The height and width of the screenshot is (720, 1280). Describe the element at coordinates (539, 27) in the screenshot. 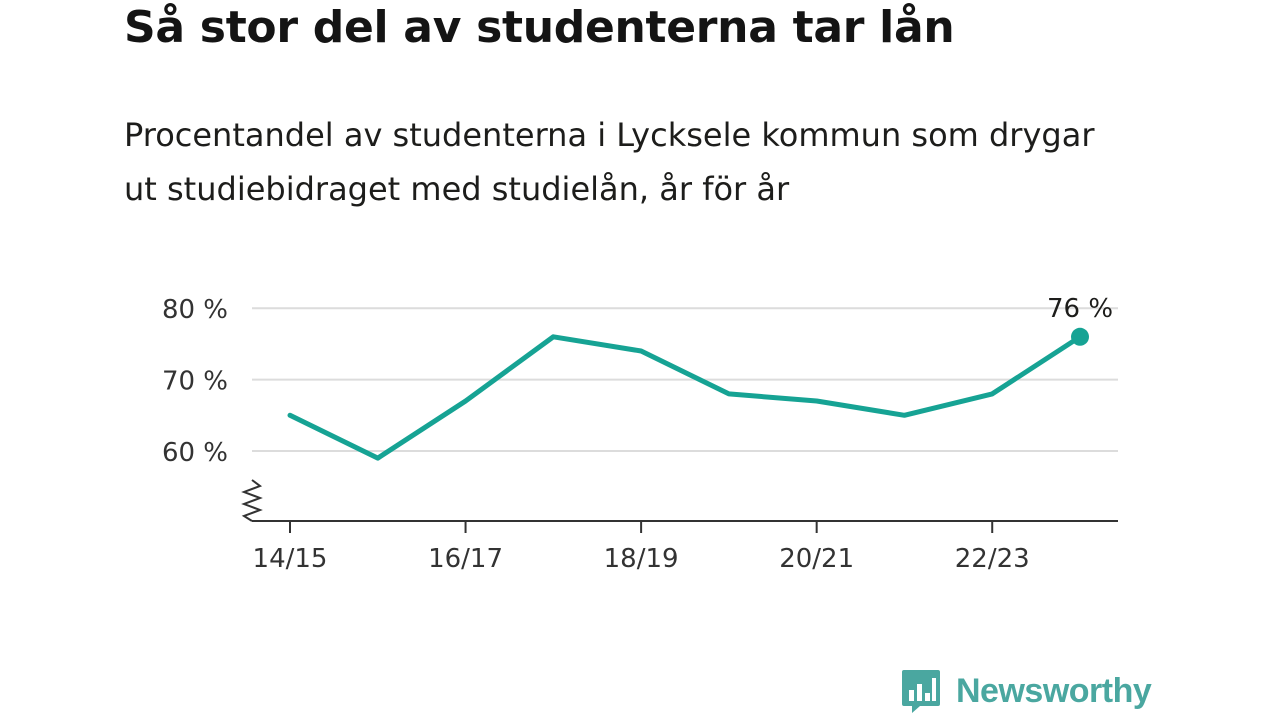

I see `chart-title: Så stor del av studenterna tar lån` at that location.